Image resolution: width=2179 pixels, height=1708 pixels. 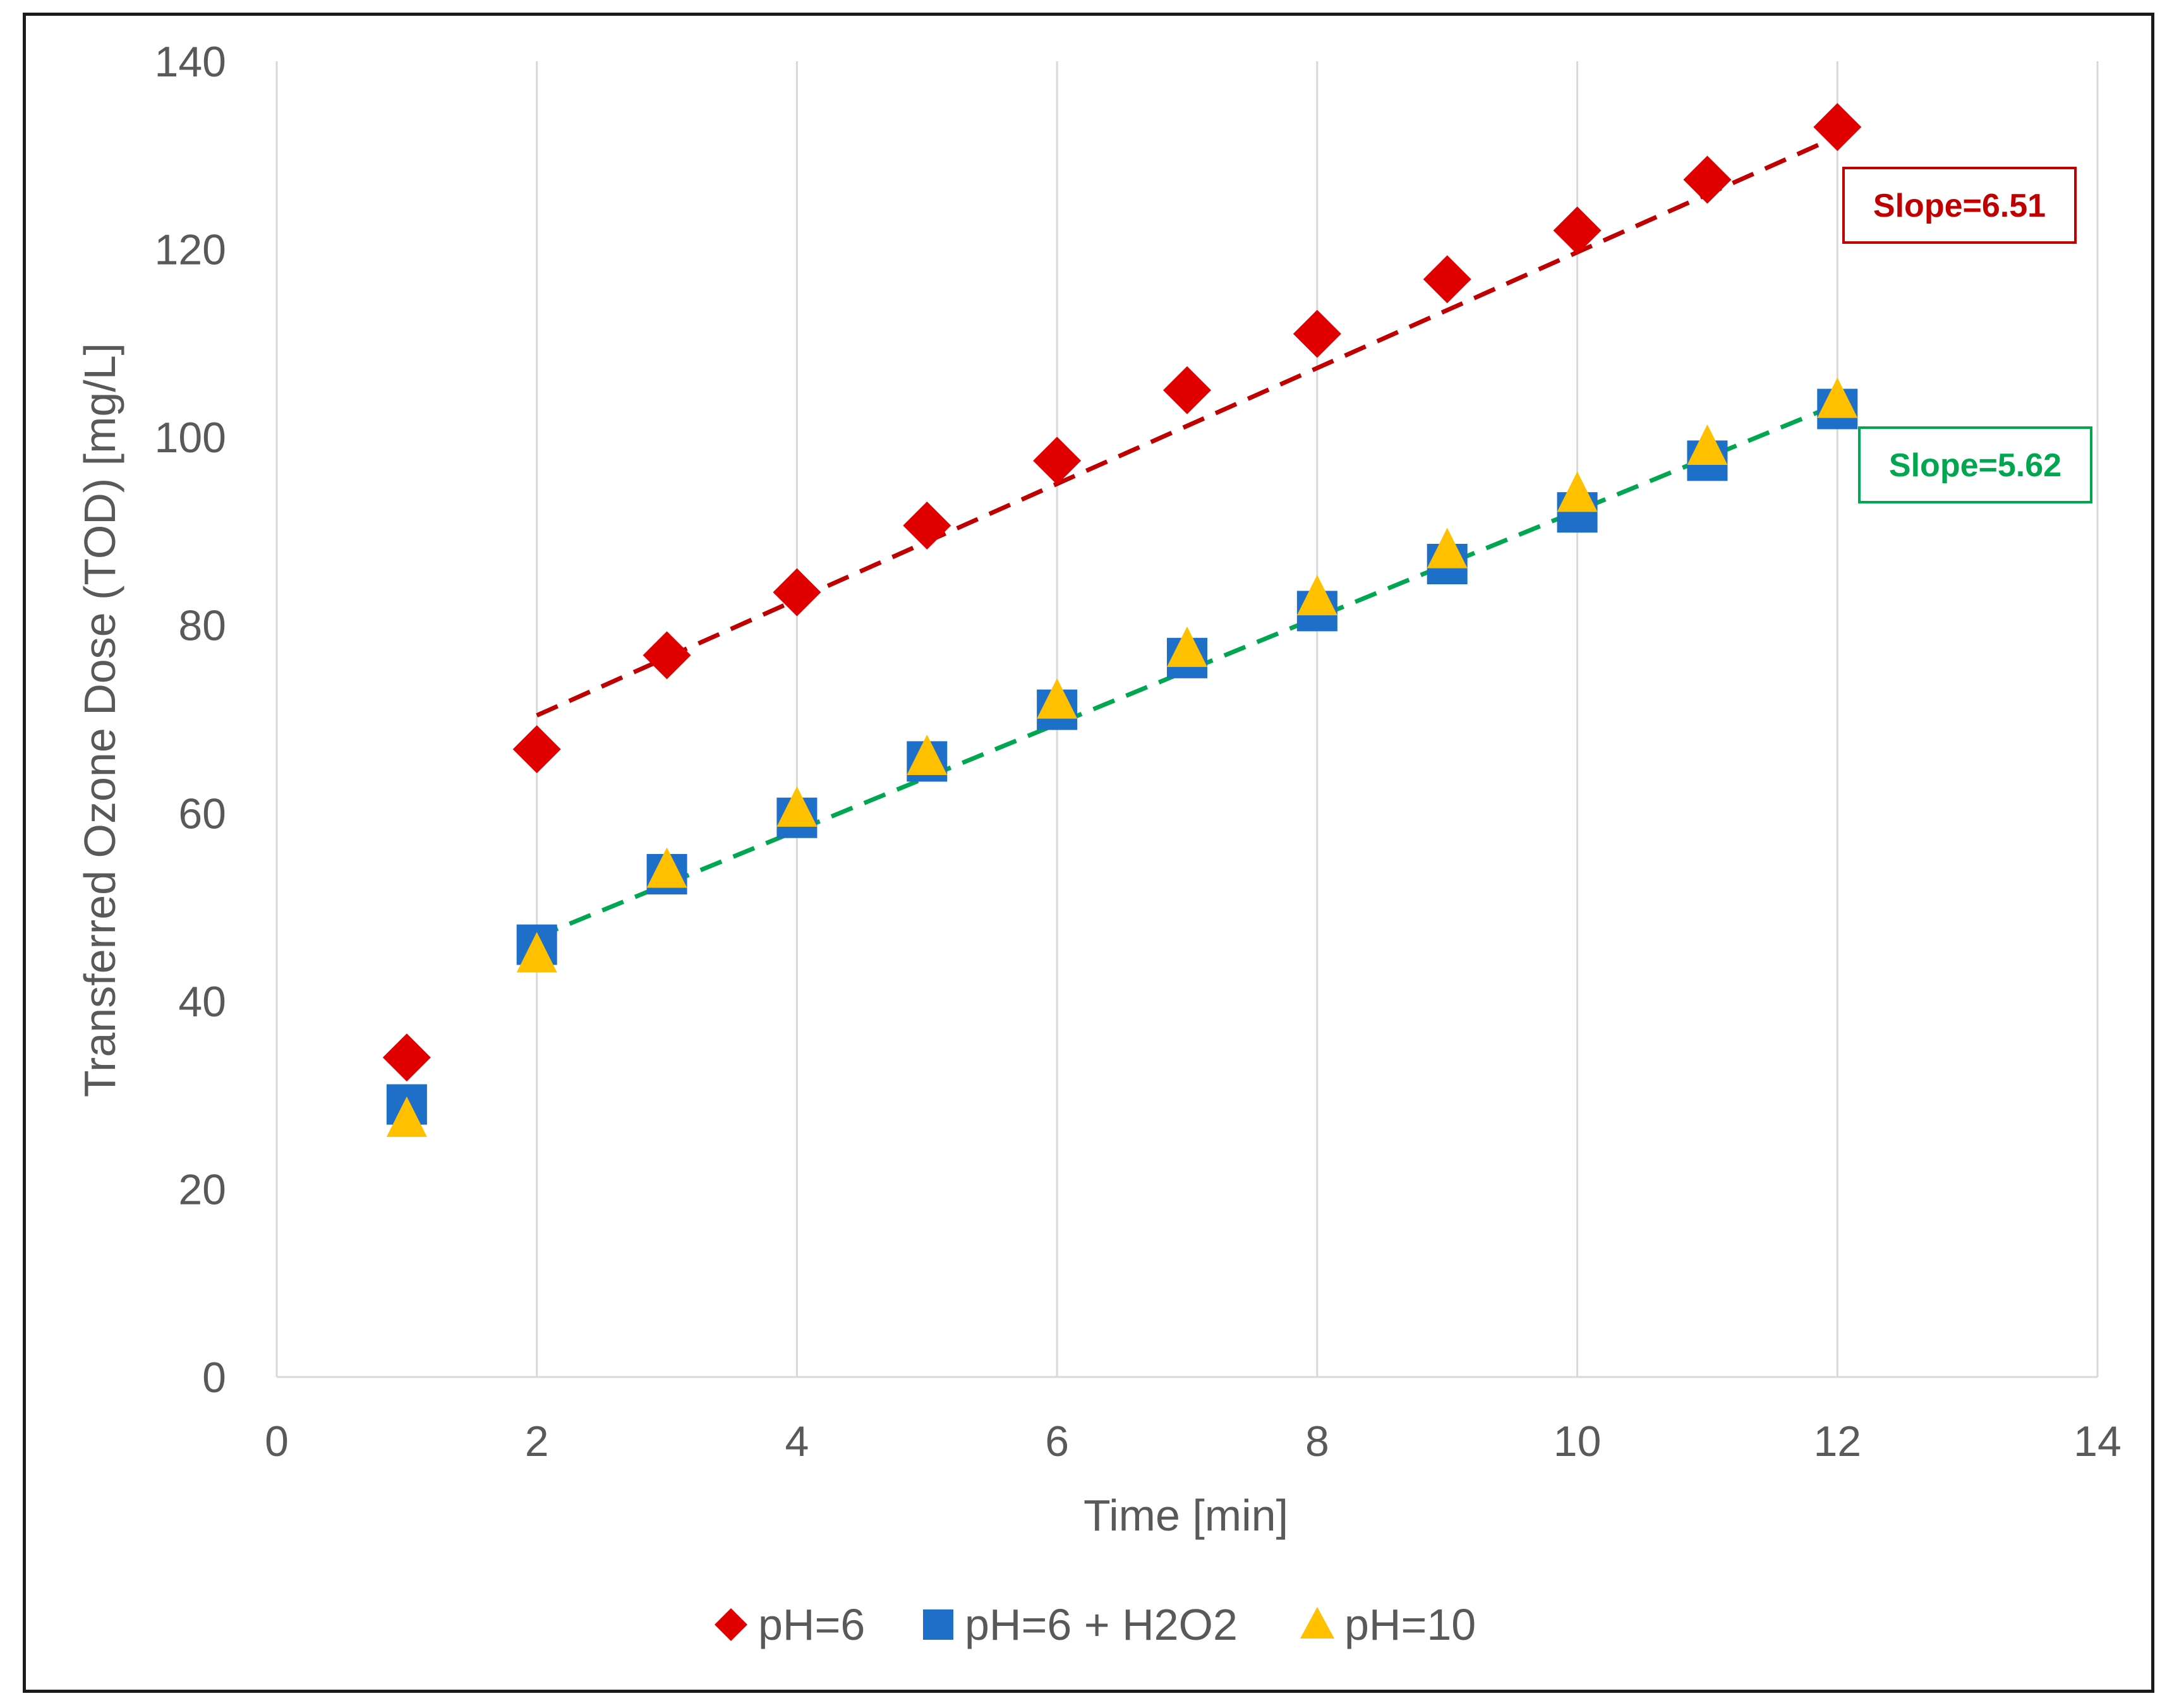 What do you see at coordinates (1101, 1624) in the screenshot?
I see `legend-label: pH=6 + H2O2` at bounding box center [1101, 1624].